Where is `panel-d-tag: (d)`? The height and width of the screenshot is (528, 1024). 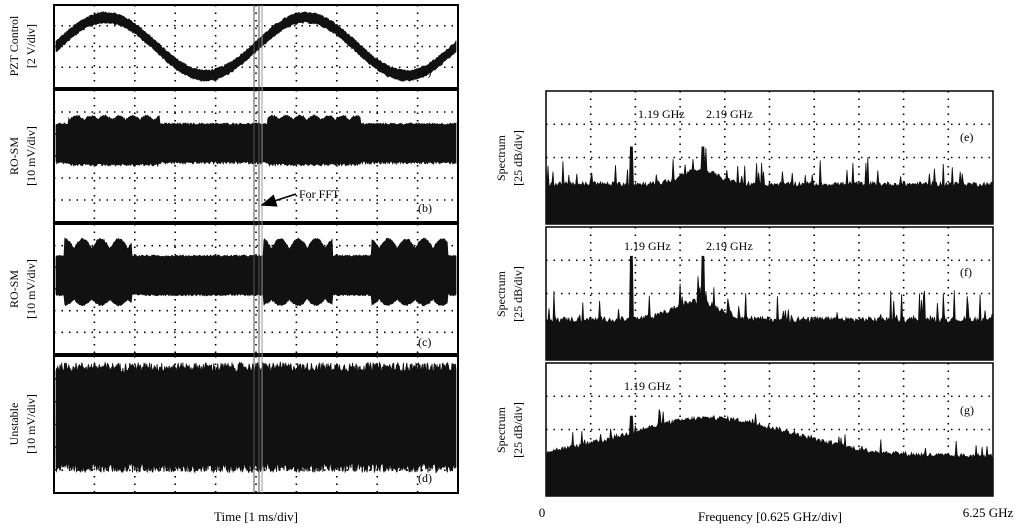
panel-d-tag: (d) is located at coordinates (425, 478).